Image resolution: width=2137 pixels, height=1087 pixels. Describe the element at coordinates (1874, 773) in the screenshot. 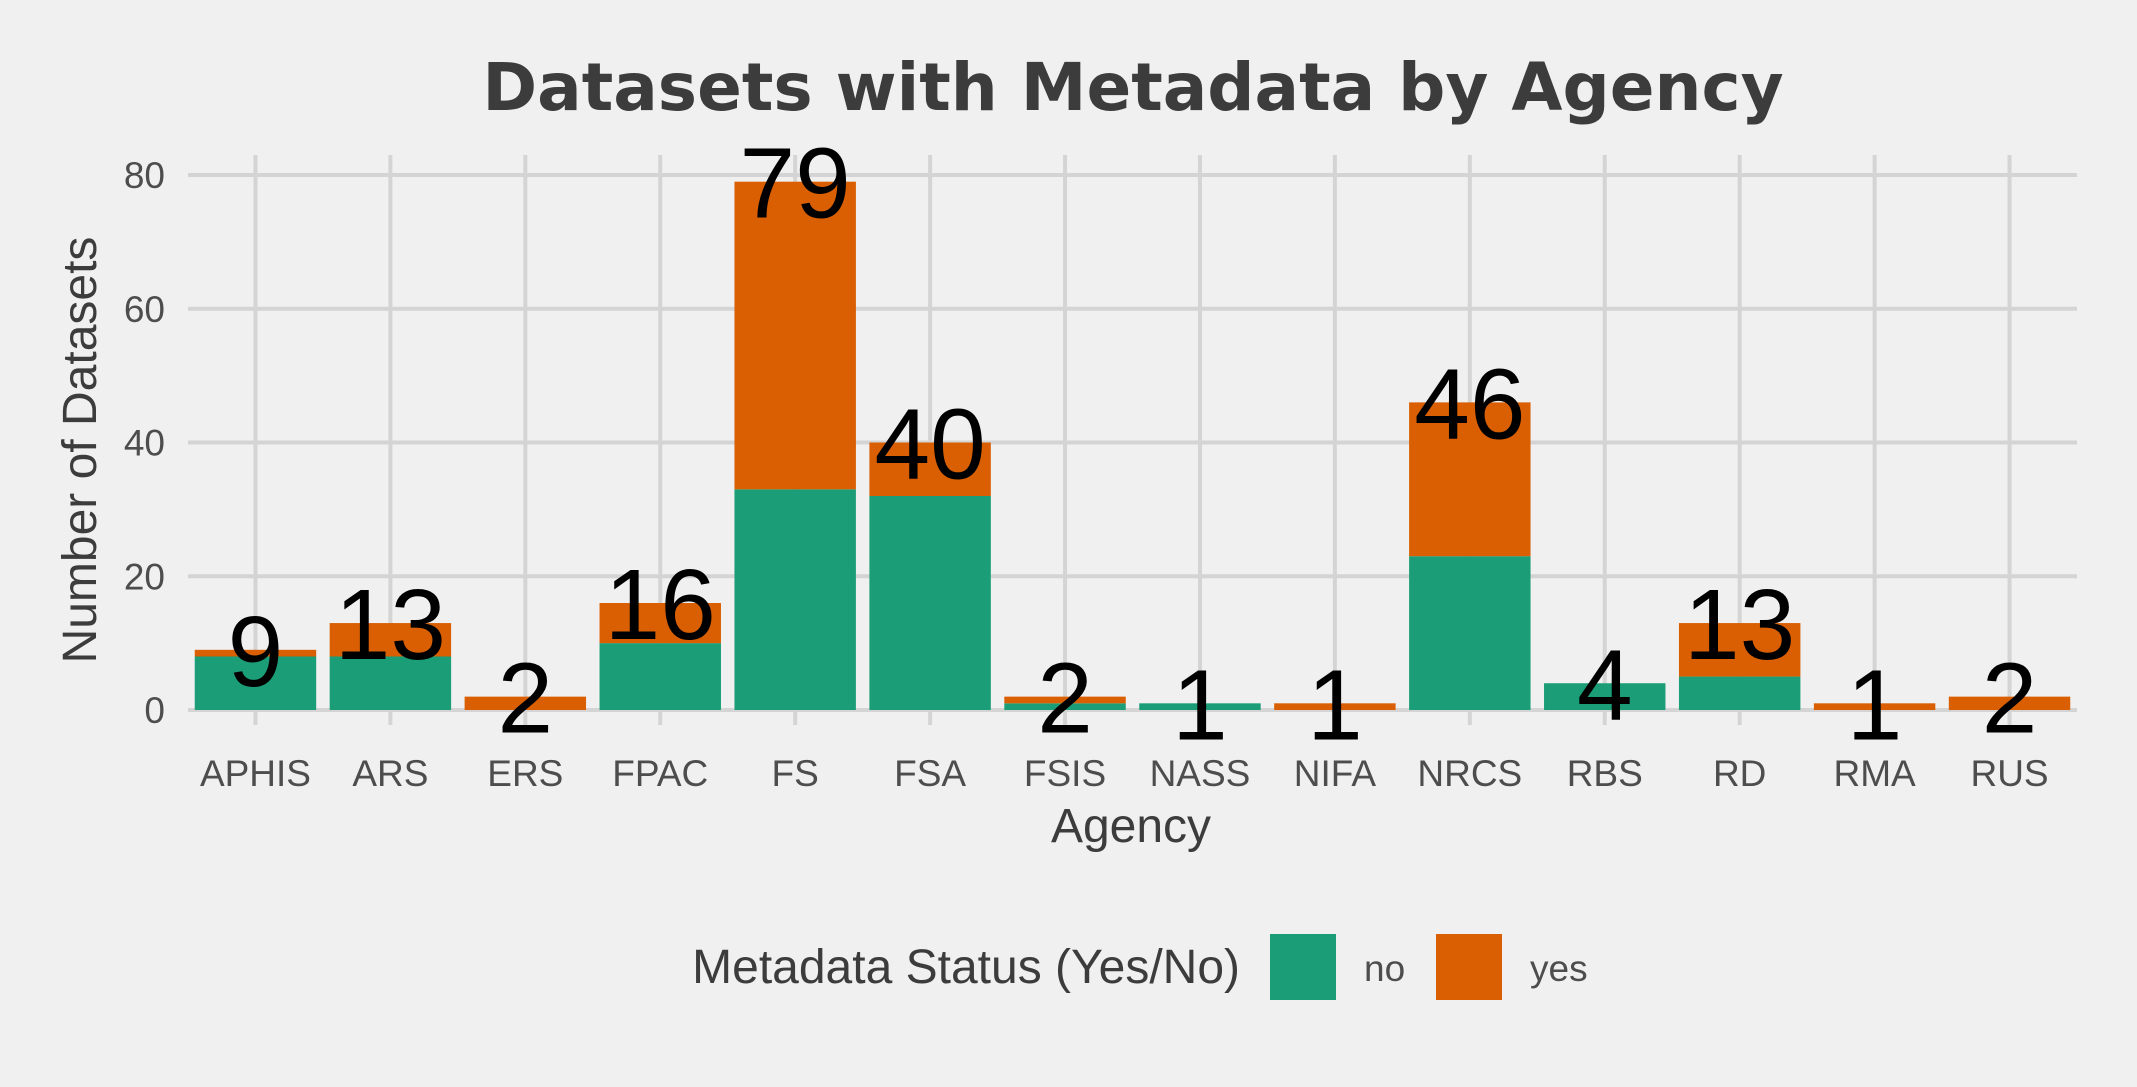

I see `x-tick-label: RMA` at that location.